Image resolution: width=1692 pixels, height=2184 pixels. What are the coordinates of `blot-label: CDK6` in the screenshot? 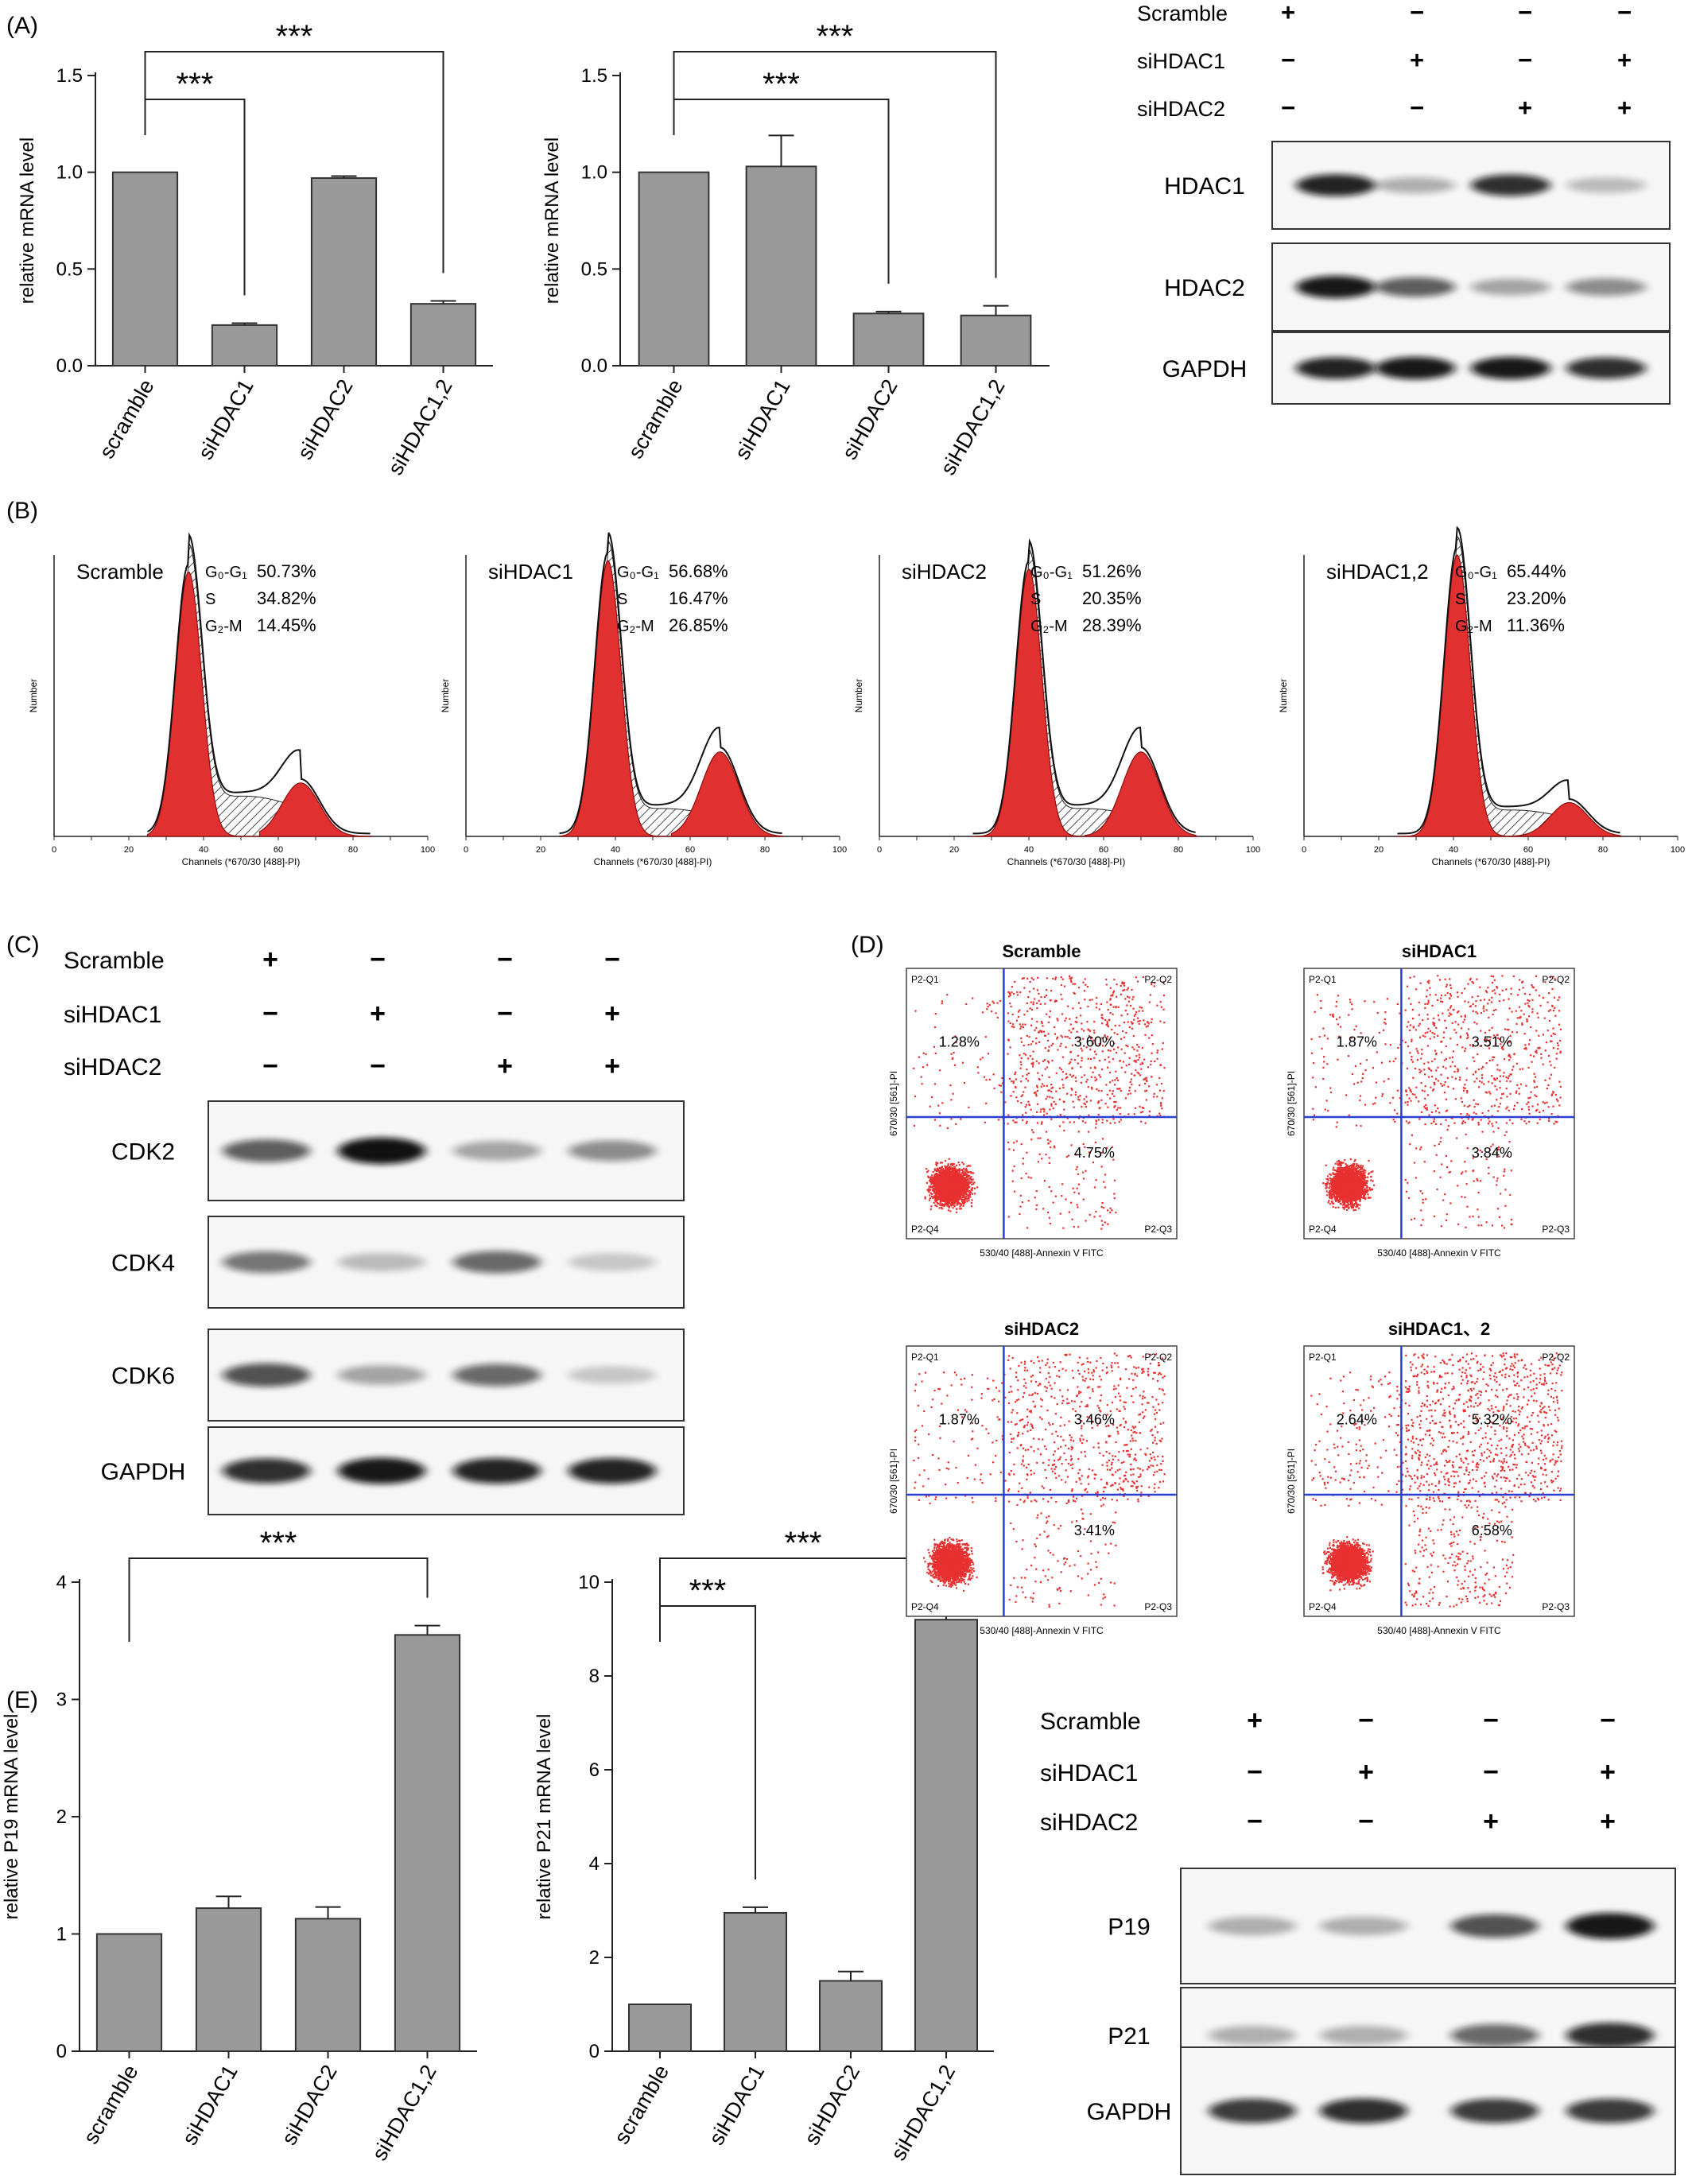 It's located at (143, 1377).